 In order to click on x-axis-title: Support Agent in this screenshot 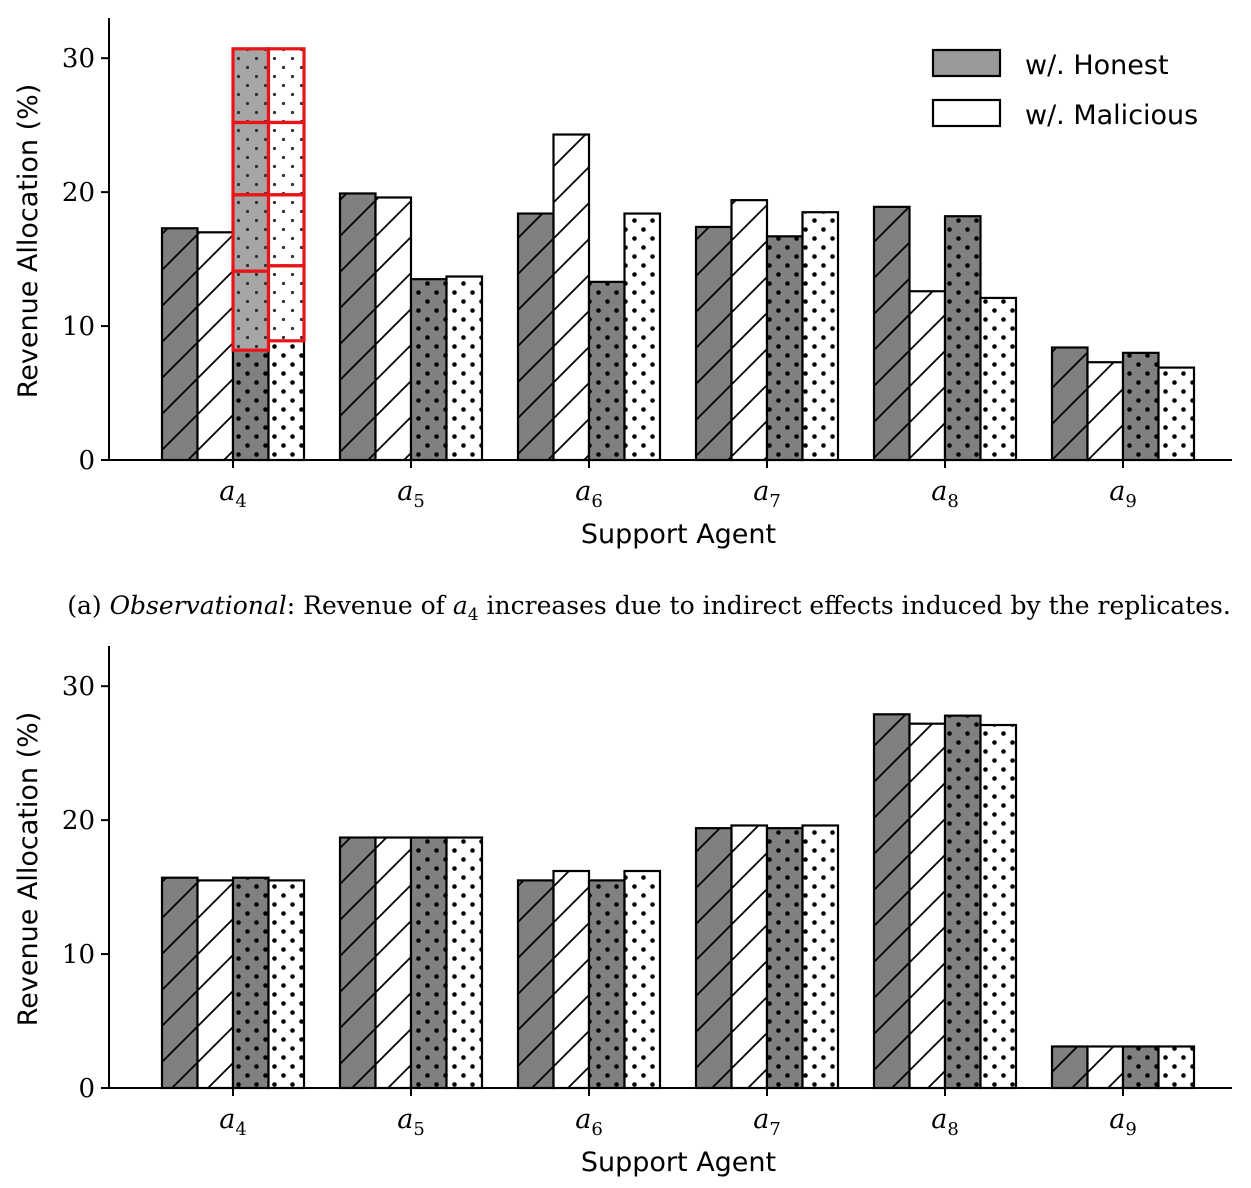, I will do `click(678, 1162)`.